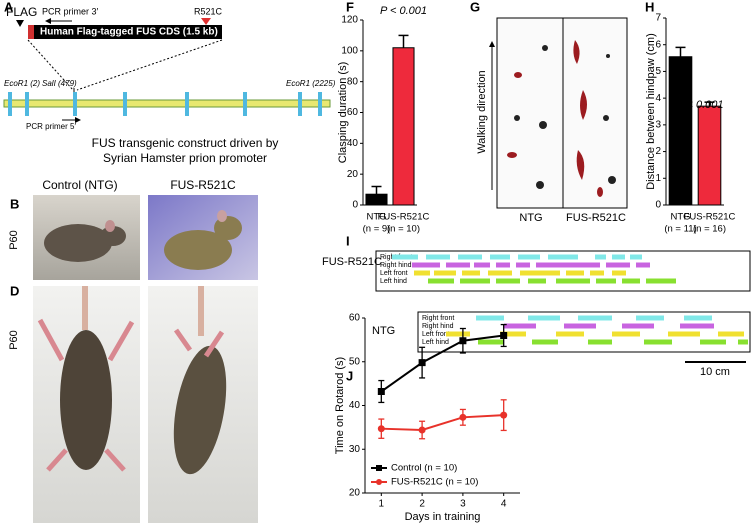 The image size is (755, 523). What do you see at coordinates (14, 340) in the screenshot?
I see `age-label: P60` at bounding box center [14, 340].